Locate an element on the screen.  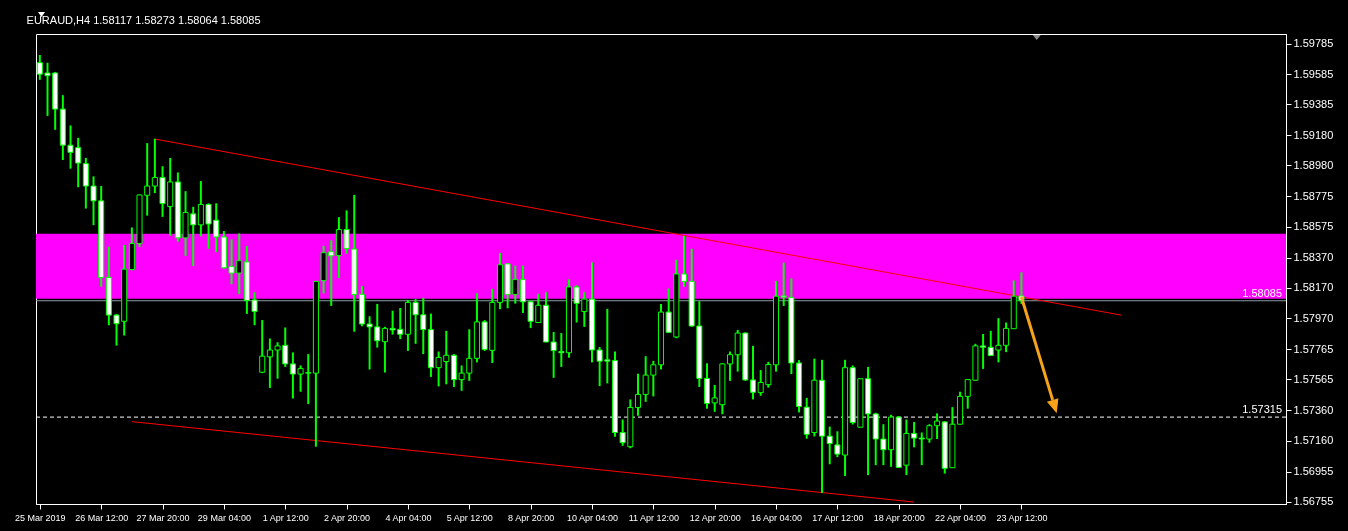
x-tick-label: 25 Mar 2019 is located at coordinates (40, 517).